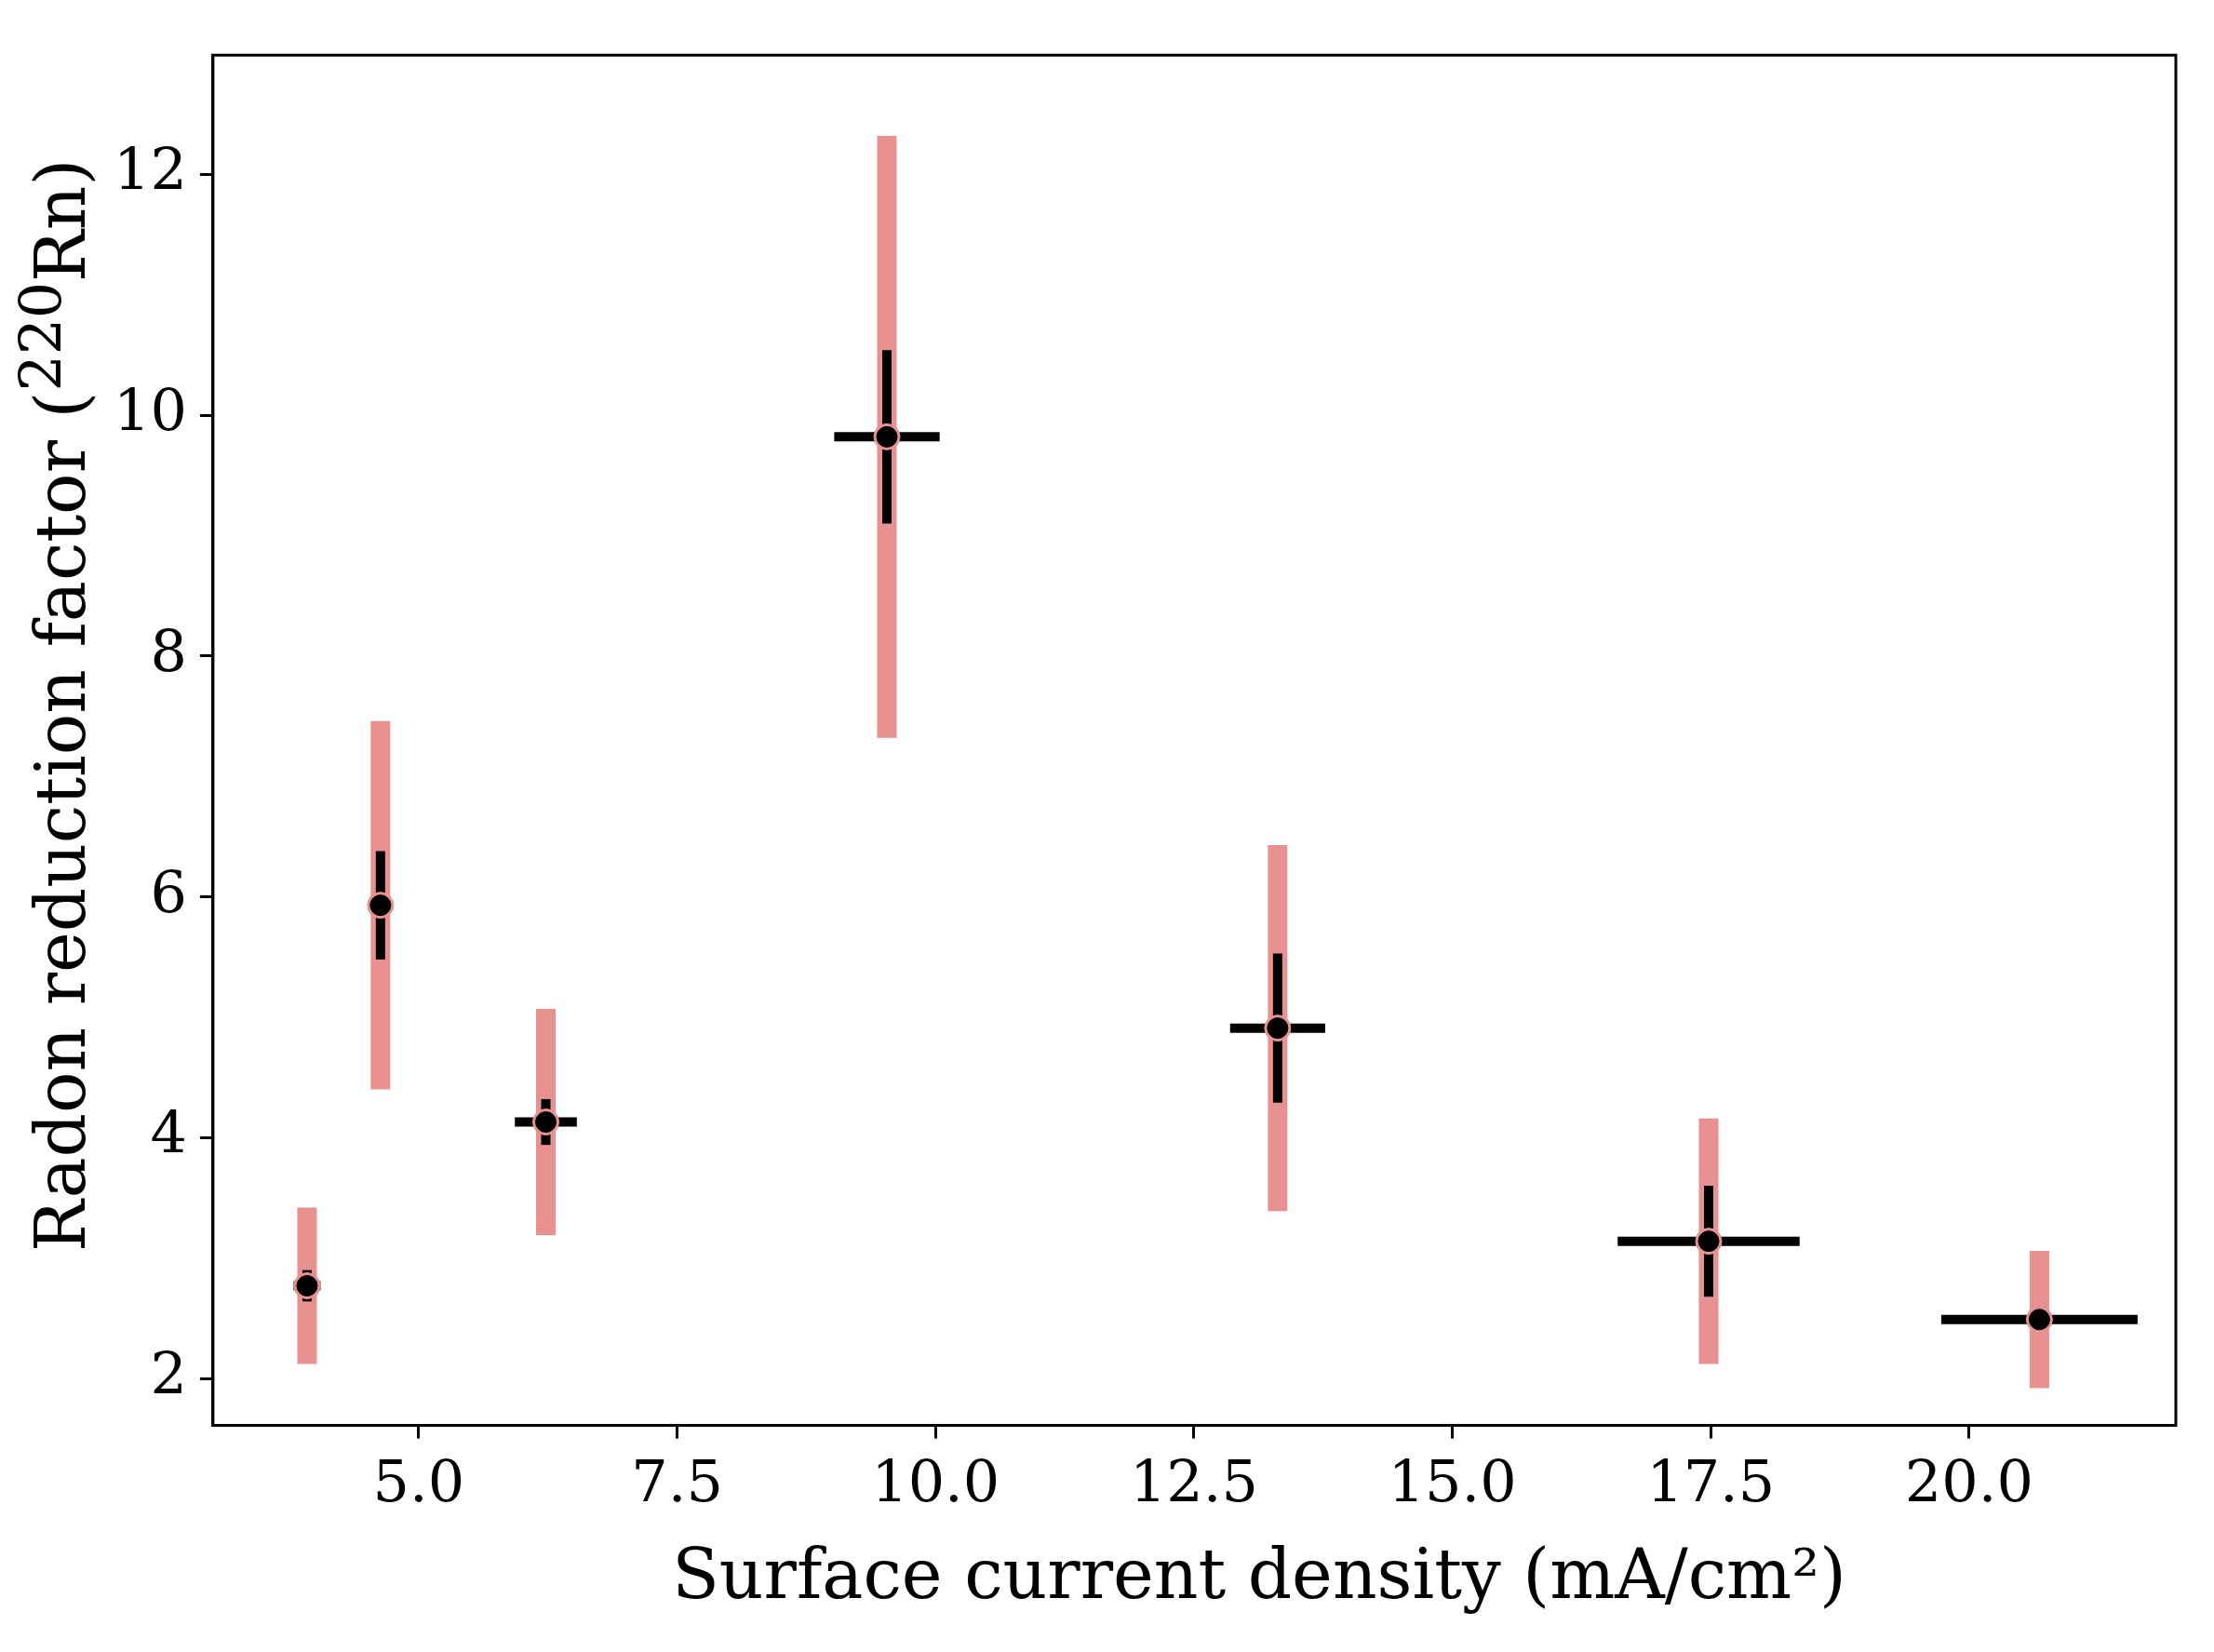 The image size is (2214, 1652). What do you see at coordinates (169, 1374) in the screenshot?
I see `y-tick-label: 2` at bounding box center [169, 1374].